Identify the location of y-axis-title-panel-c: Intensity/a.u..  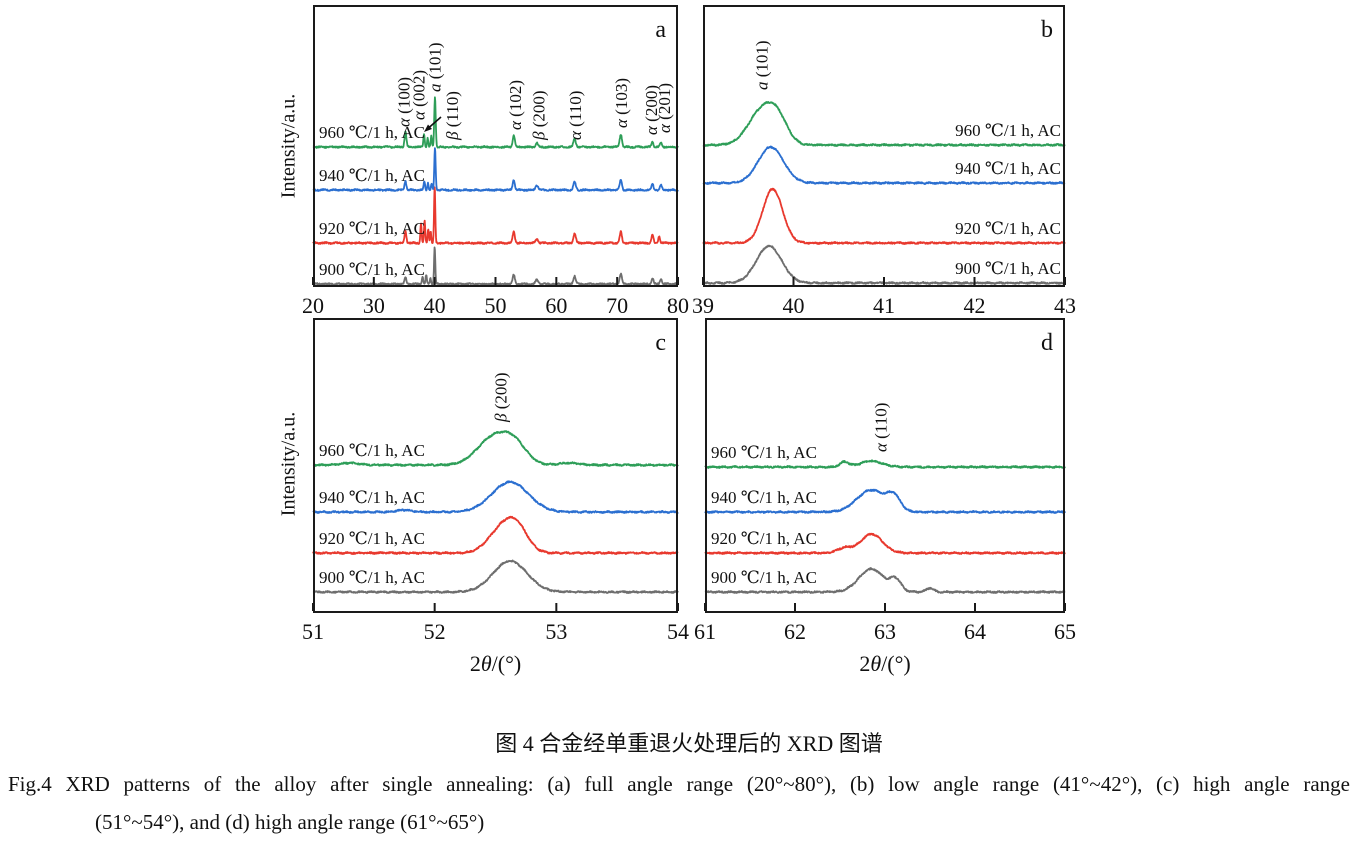
(288, 464).